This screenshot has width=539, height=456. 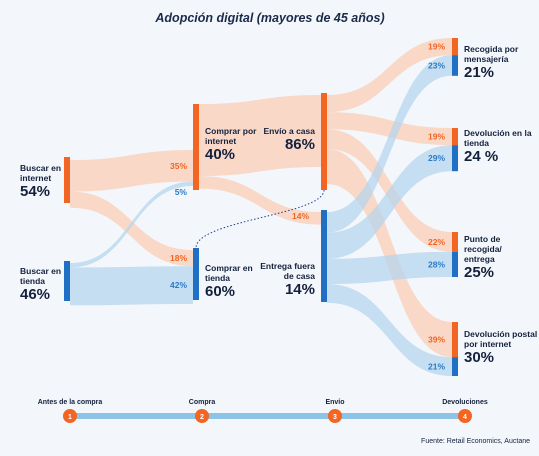 I want to click on timeline-number: 2, so click(x=202, y=417).